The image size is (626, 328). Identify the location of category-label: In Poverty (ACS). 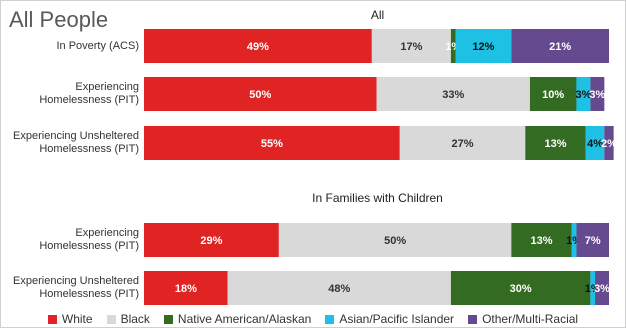
(97, 45).